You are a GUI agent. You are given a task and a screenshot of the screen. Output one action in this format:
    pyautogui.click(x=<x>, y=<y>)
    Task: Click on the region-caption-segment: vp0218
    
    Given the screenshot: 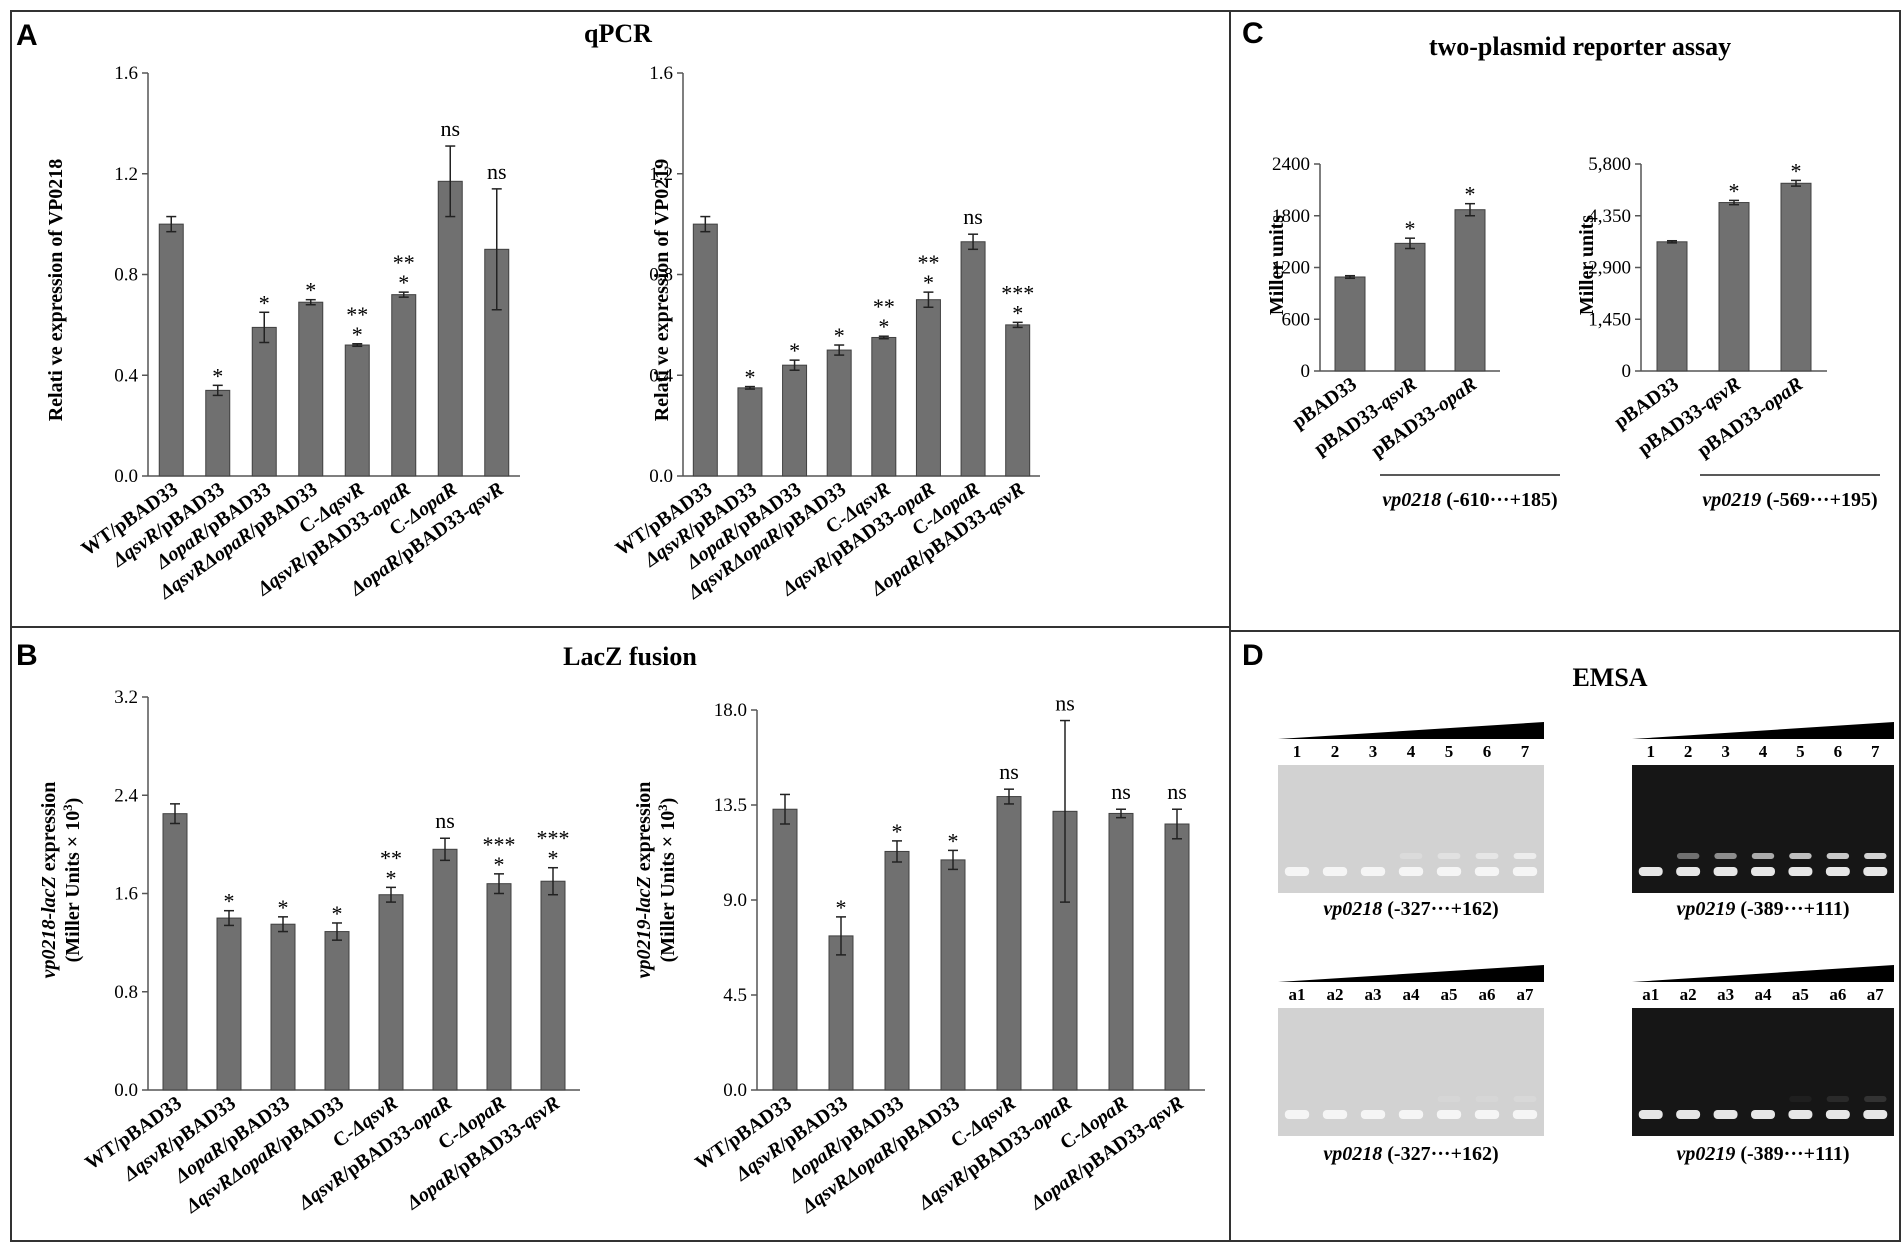 What is the action you would take?
    pyautogui.click(x=1411, y=500)
    